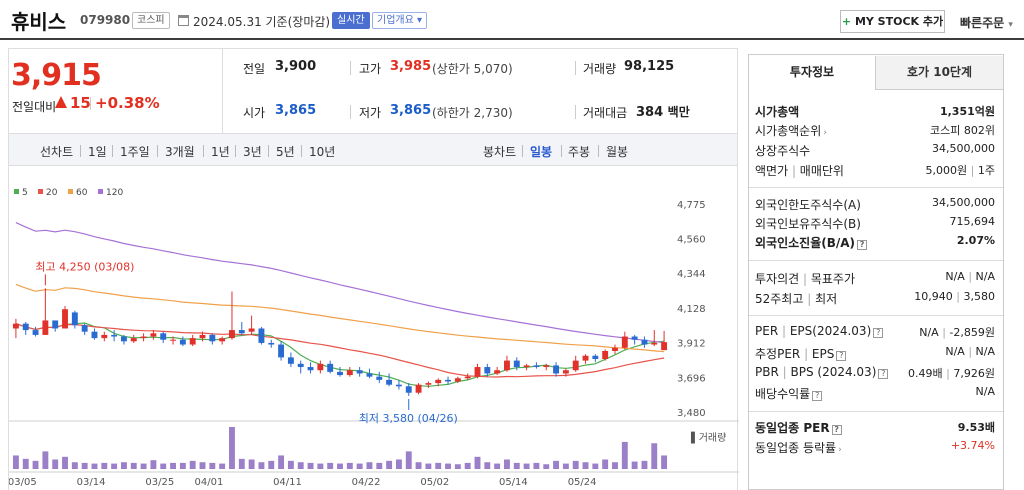 This screenshot has width=1024, height=490. What do you see at coordinates (322, 152) in the screenshot?
I see `period-10y: 10년` at bounding box center [322, 152].